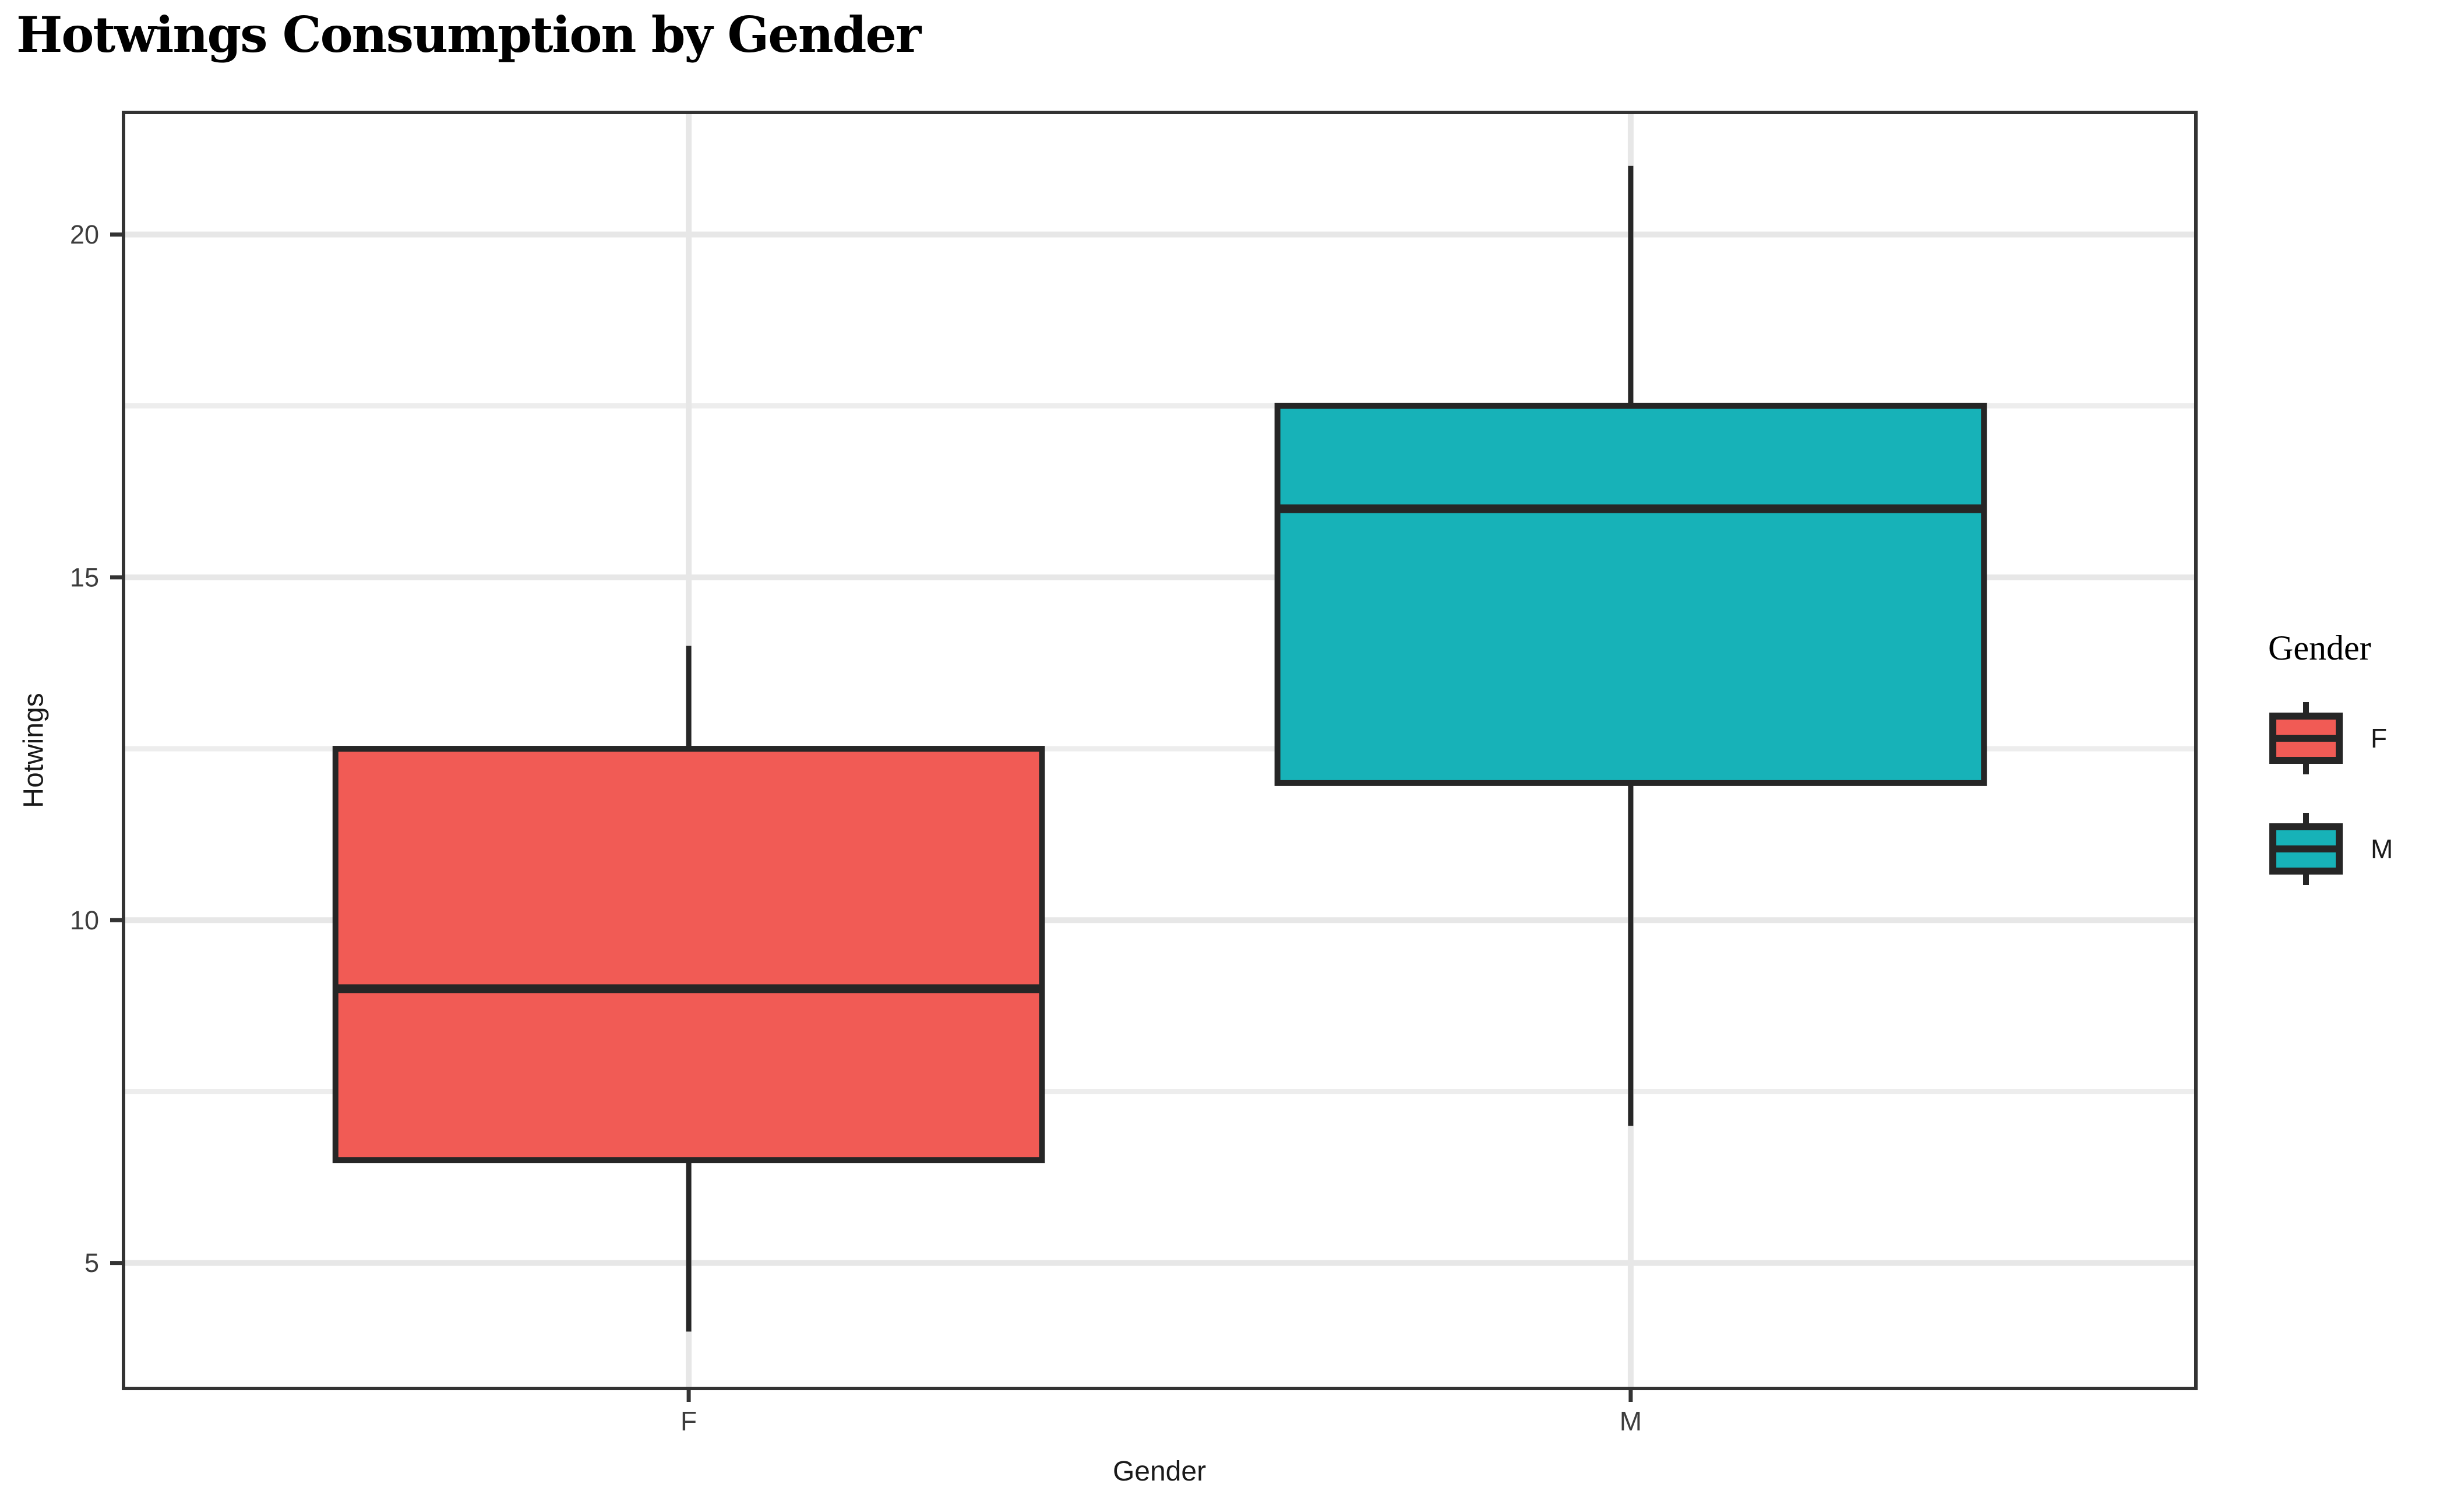  What do you see at coordinates (84, 920) in the screenshot?
I see `y-tick-label-10: 10` at bounding box center [84, 920].